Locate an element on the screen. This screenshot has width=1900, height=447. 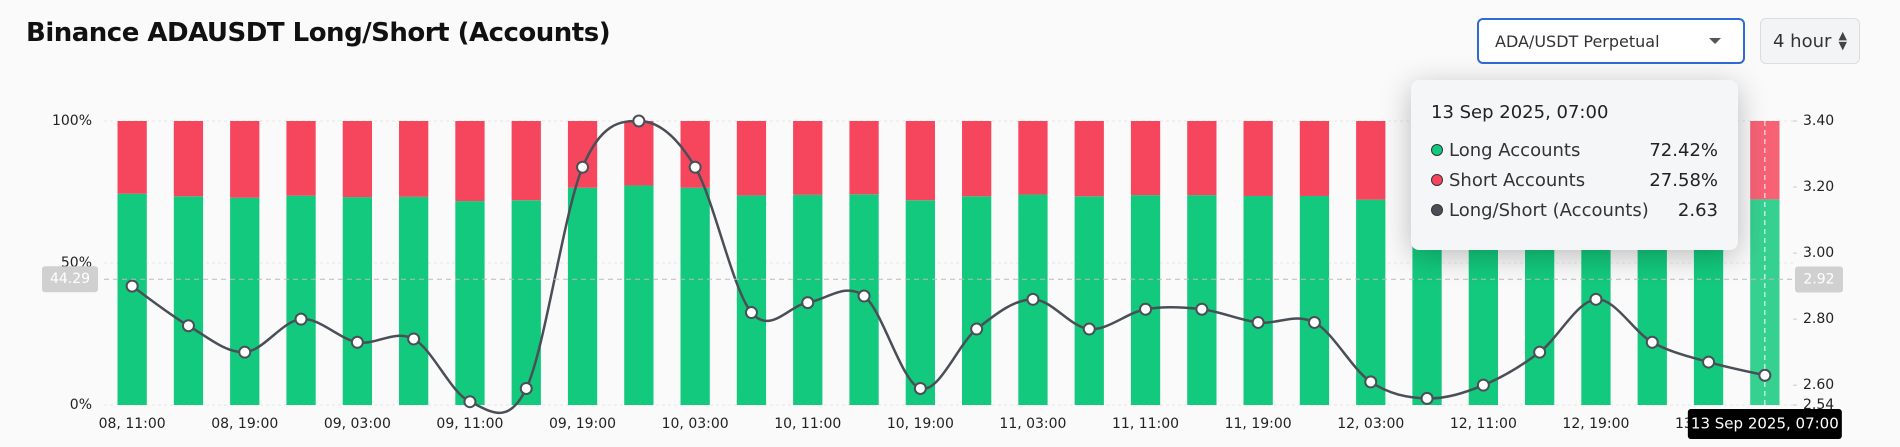
chart-title: Binance ADAUSDT Long/Short (Accounts) is located at coordinates (318, 33).